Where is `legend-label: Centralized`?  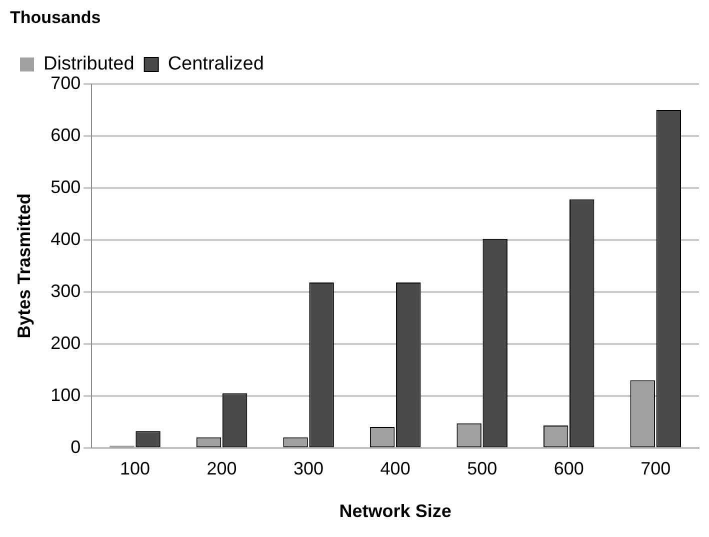 legend-label: Centralized is located at coordinates (216, 64).